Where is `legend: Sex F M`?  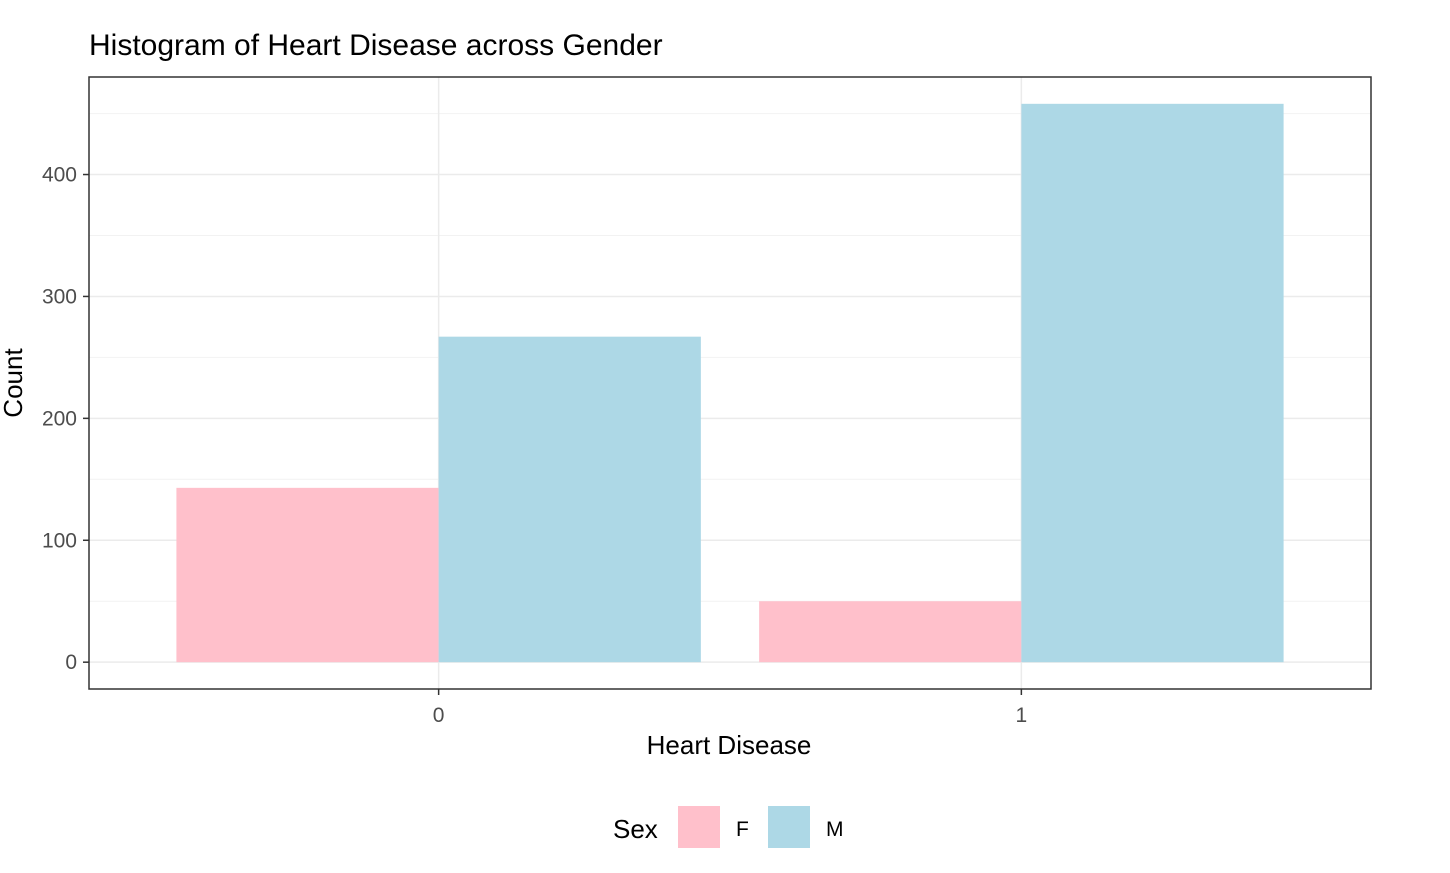
legend: Sex F M is located at coordinates (728, 827).